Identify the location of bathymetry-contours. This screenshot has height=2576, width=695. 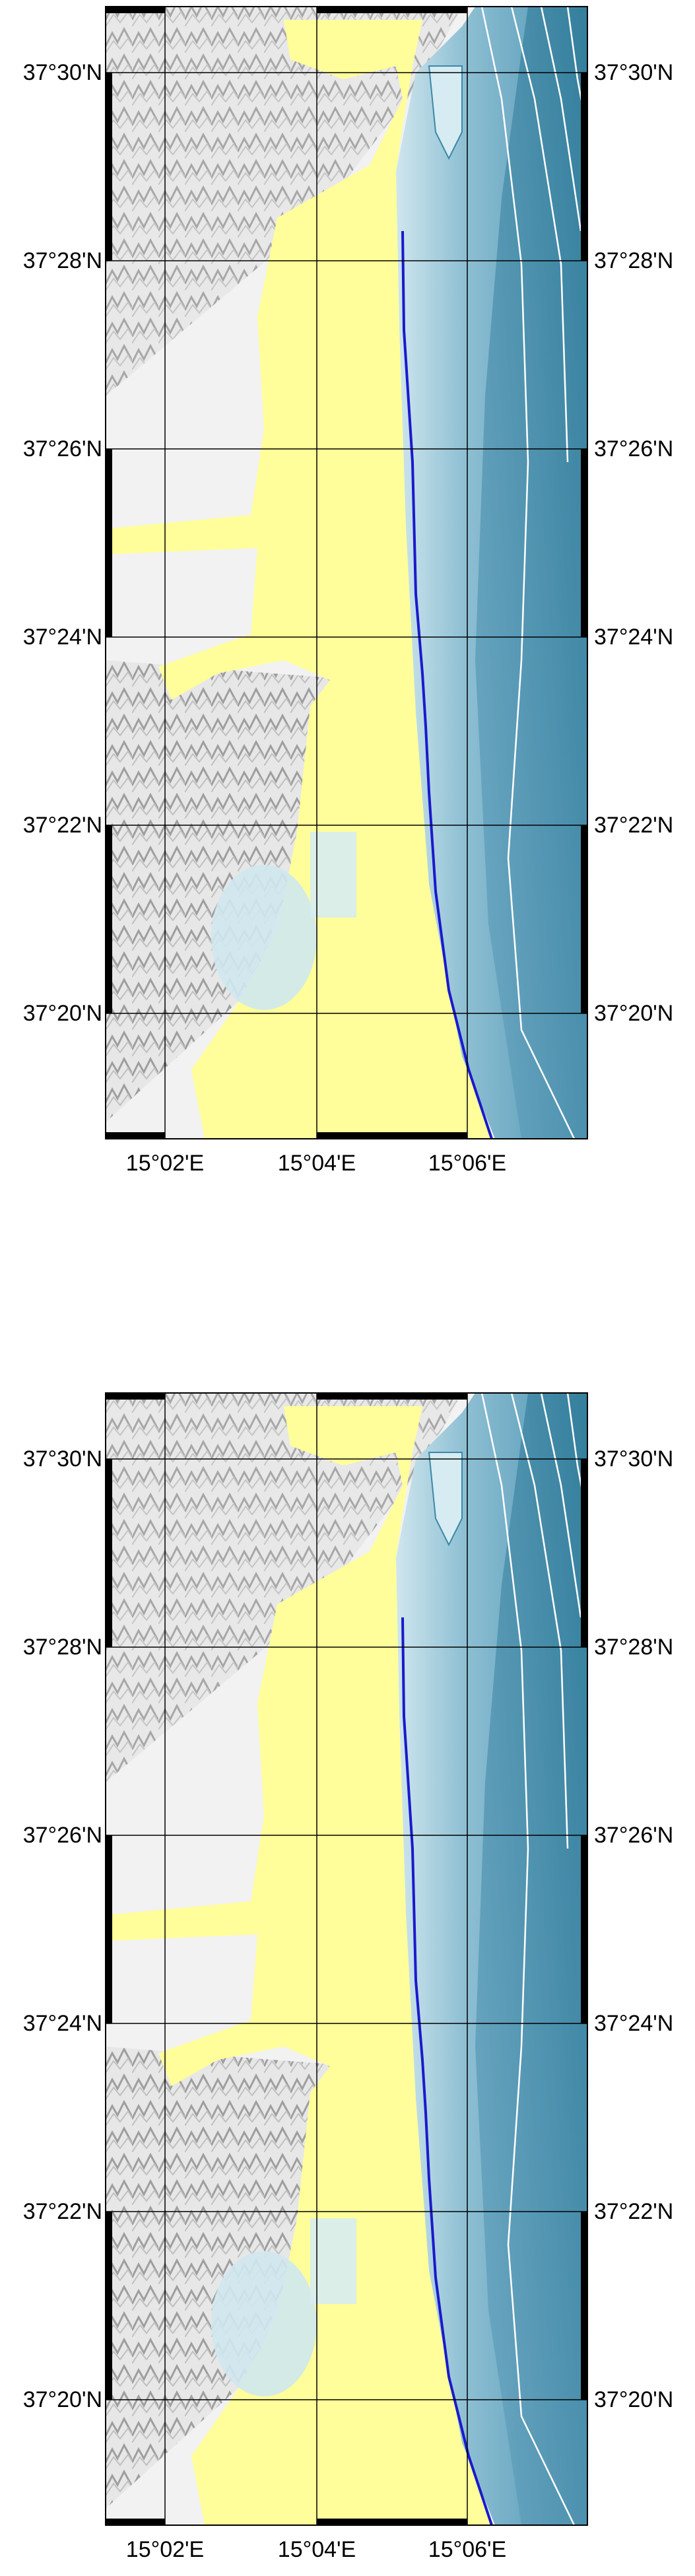
(534, 1959).